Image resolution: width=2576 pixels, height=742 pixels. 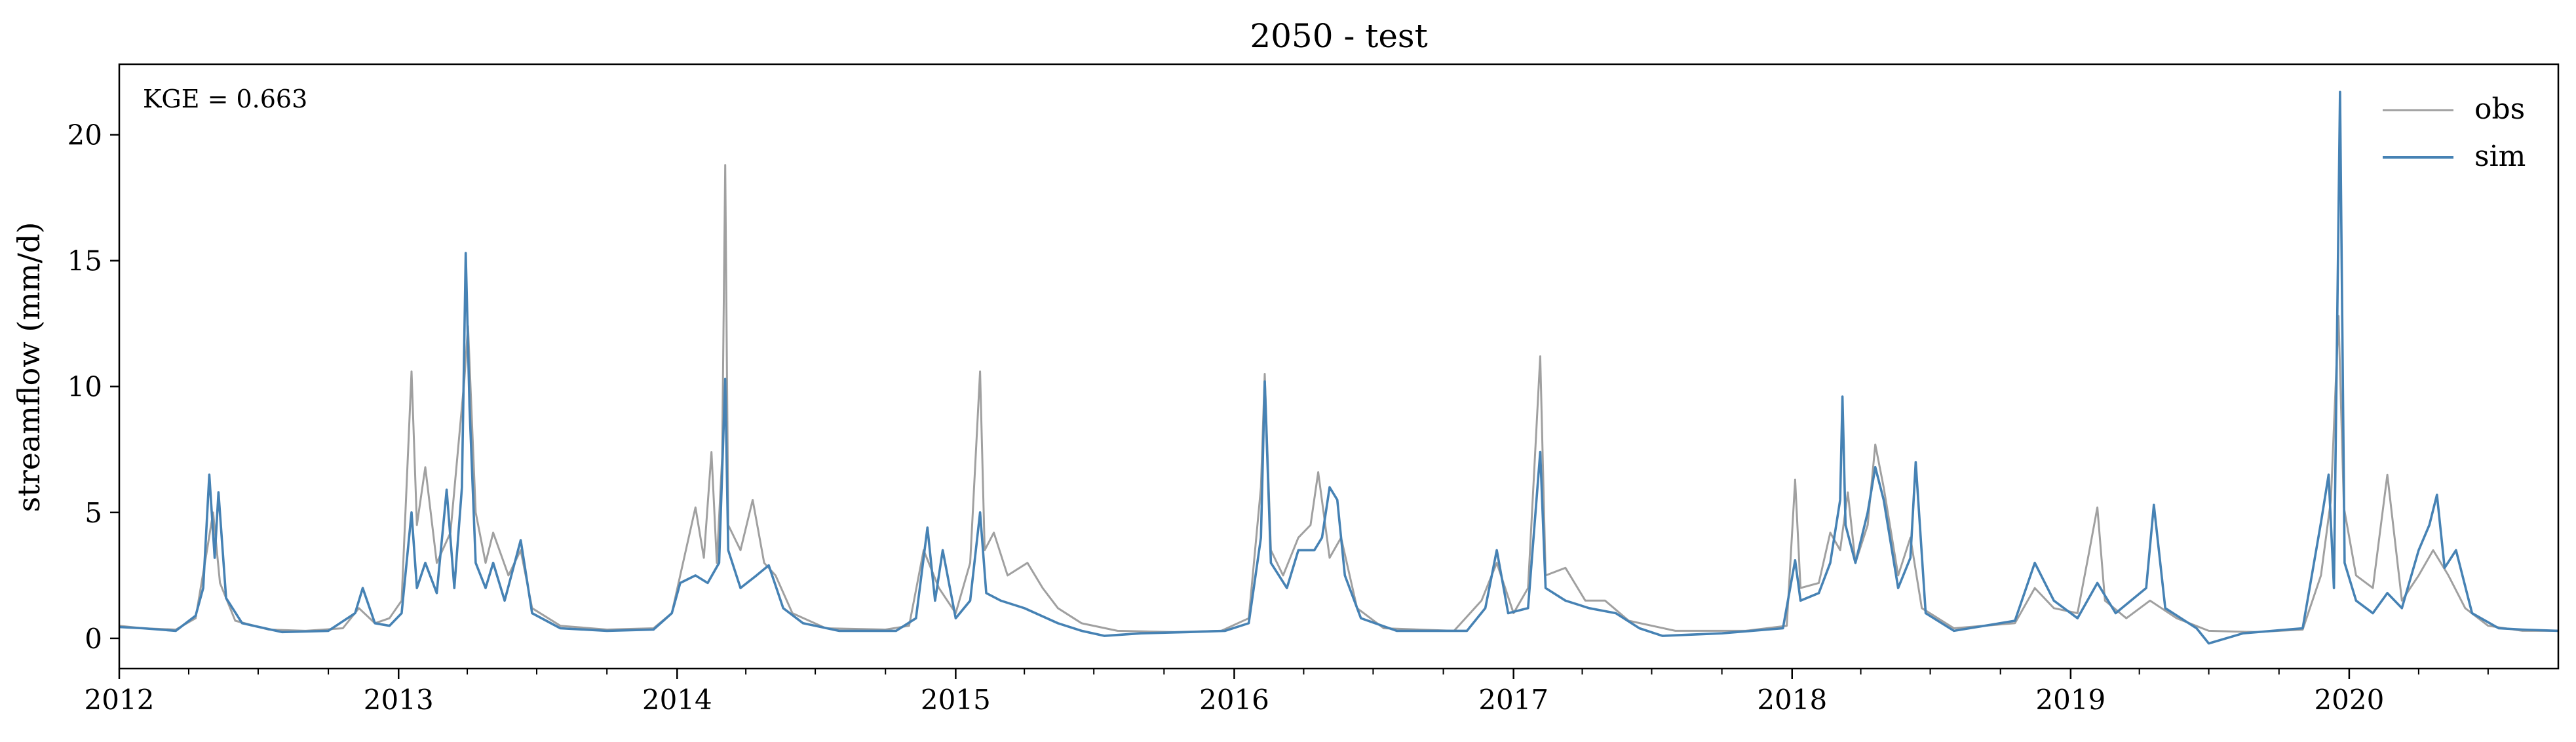 I want to click on x-tick-label: 2013, so click(x=399, y=700).